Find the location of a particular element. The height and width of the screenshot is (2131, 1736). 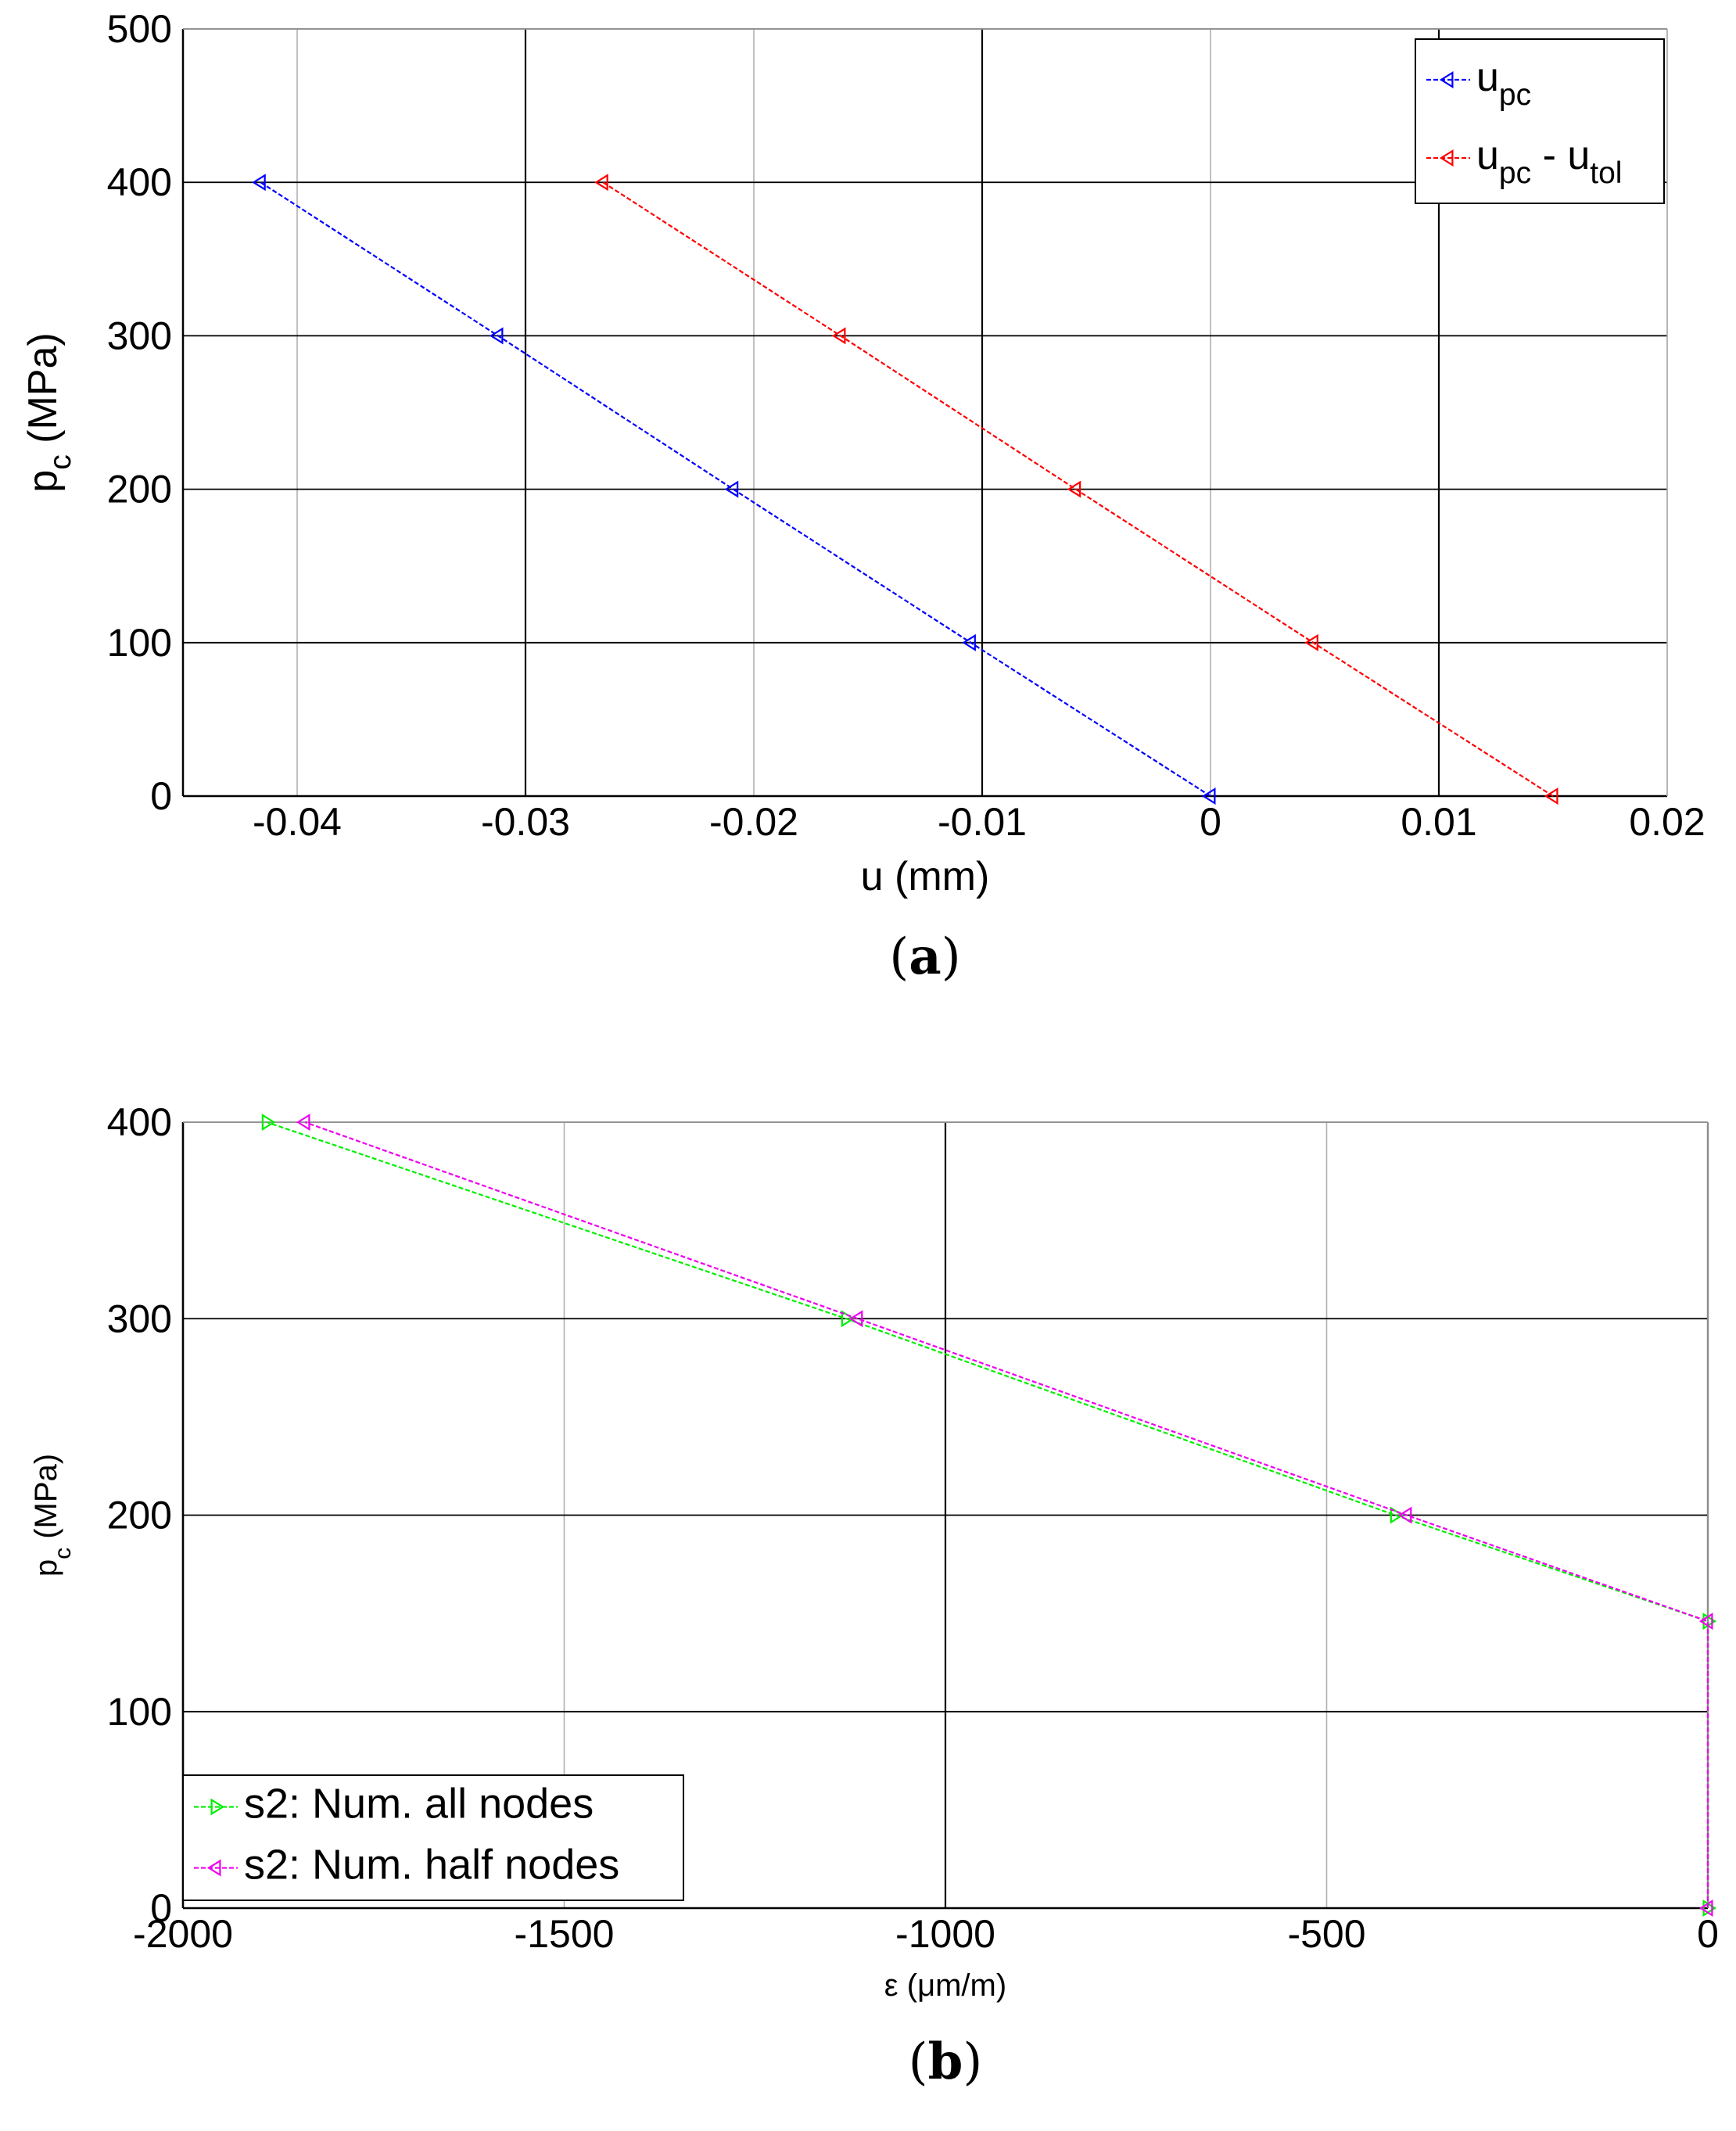

panel-label: (b) is located at coordinates (946, 2061).